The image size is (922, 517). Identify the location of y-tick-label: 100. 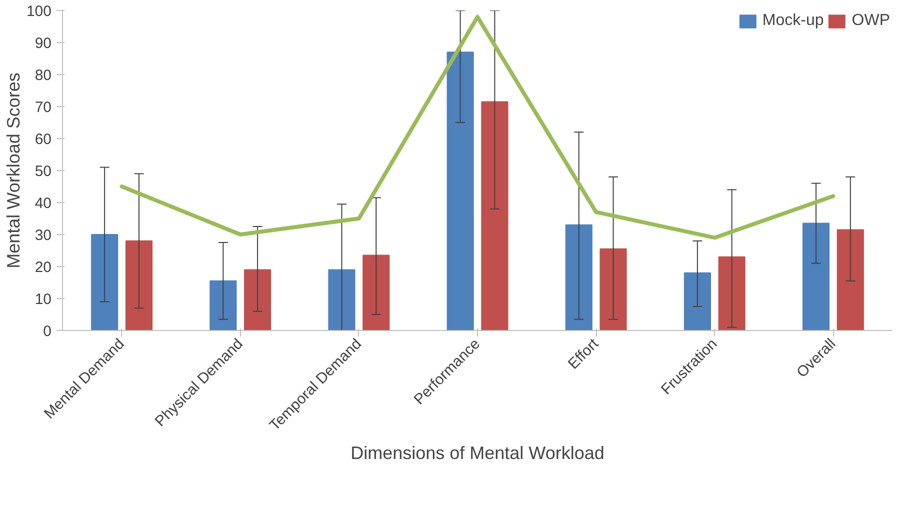
(39, 11).